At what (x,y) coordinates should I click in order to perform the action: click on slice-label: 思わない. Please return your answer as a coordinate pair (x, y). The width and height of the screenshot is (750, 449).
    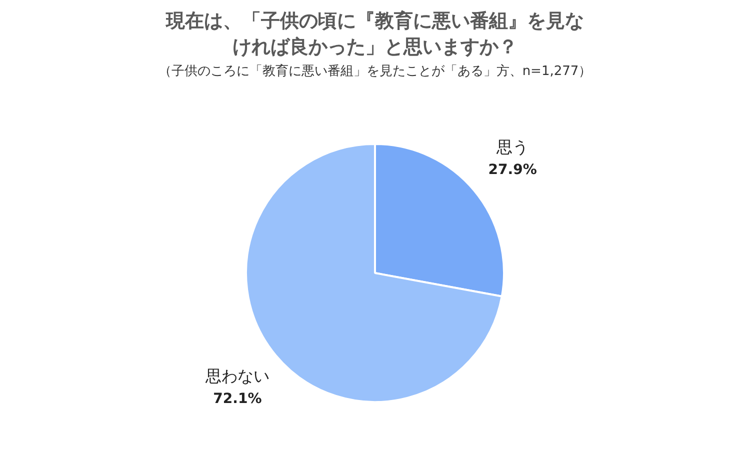
    Looking at the image, I should click on (237, 376).